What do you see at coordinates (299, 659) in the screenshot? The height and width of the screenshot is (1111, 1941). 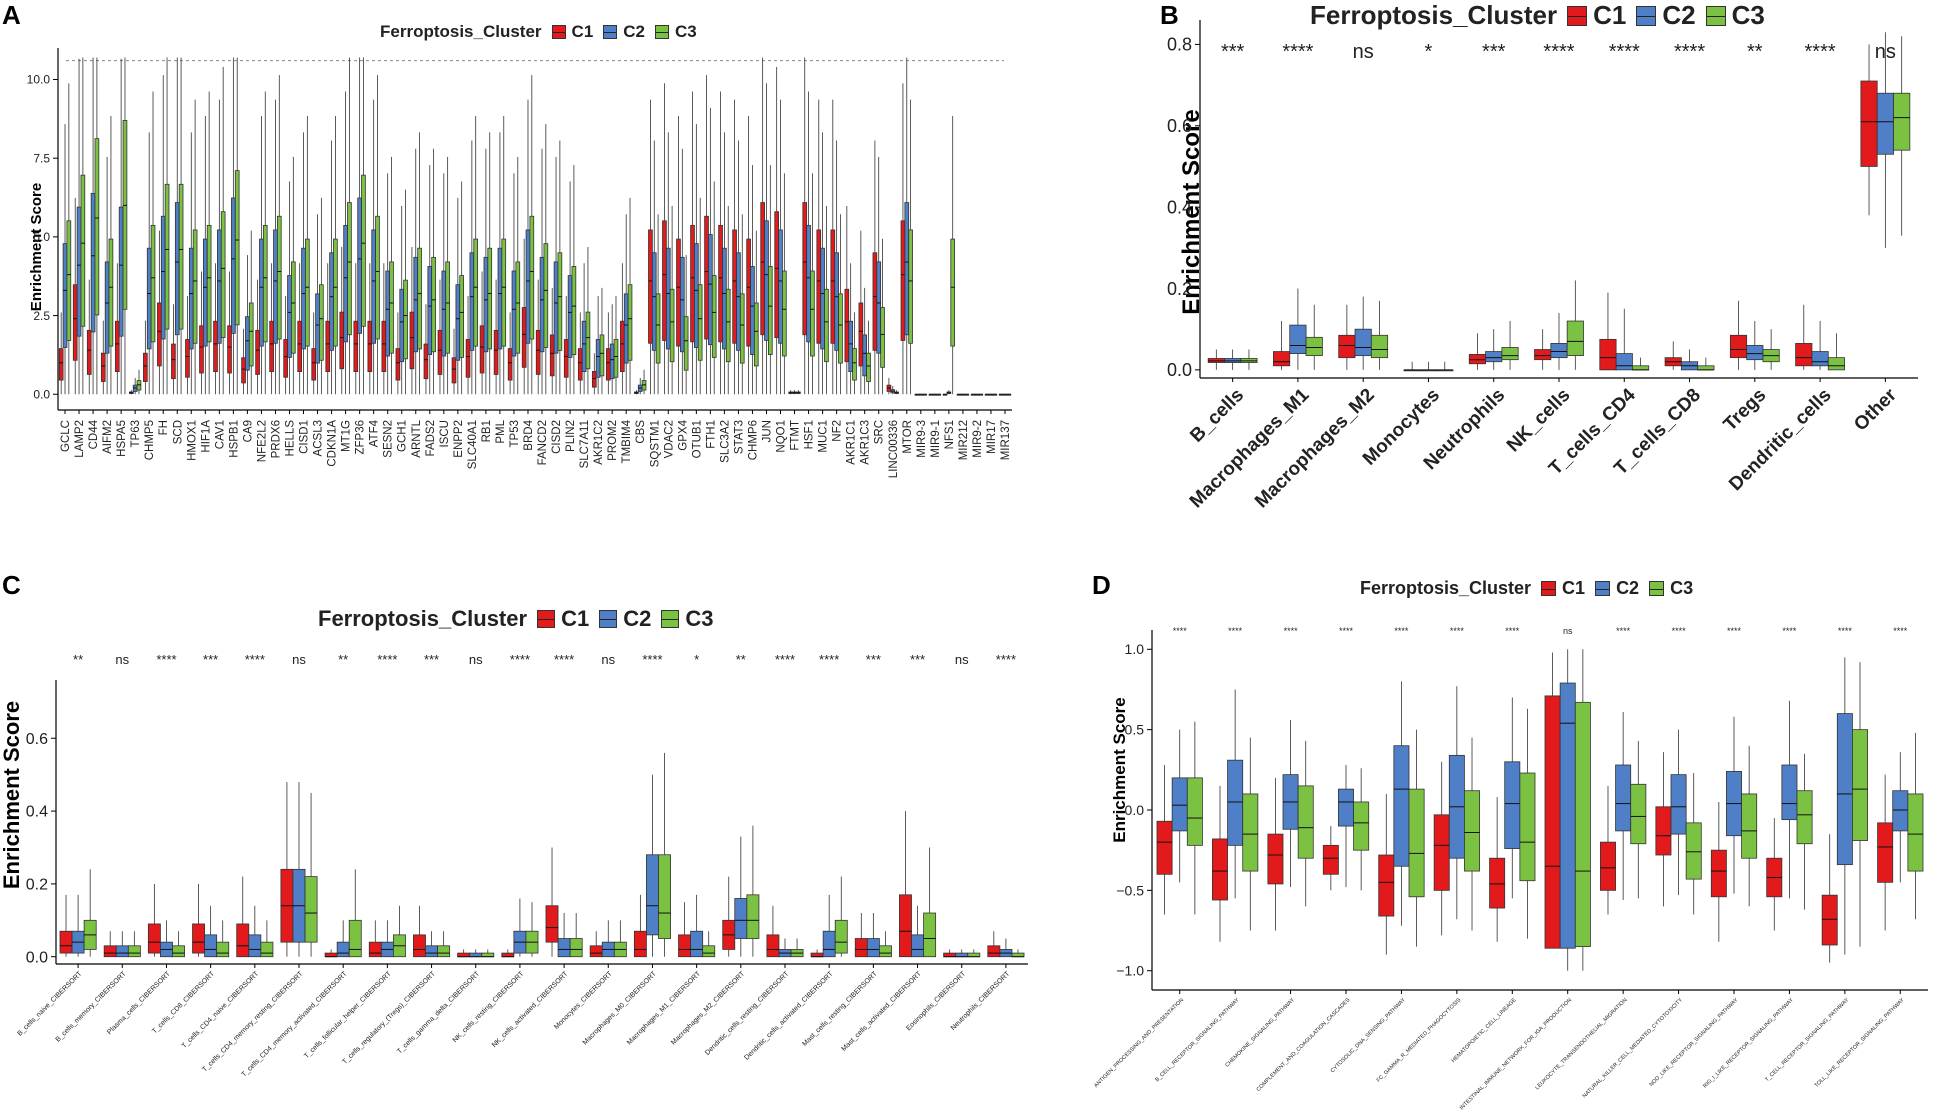 I see `panel-c-significance: ns` at bounding box center [299, 659].